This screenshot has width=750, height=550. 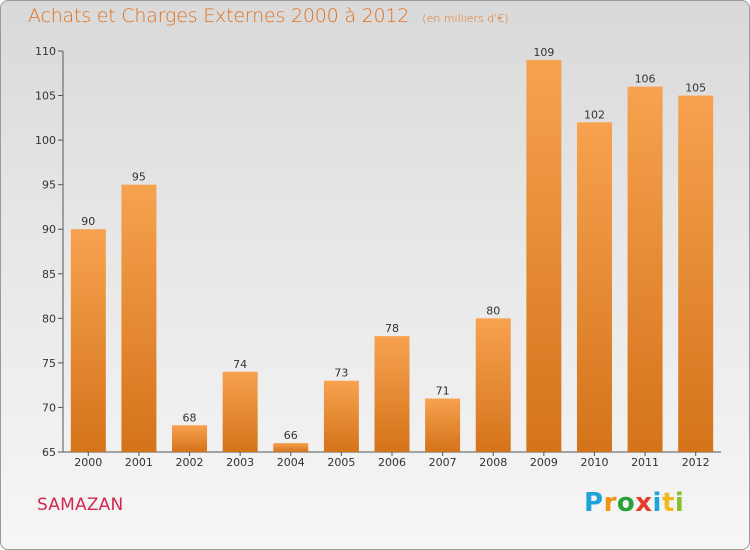 I want to click on bar-value-label: 74, so click(x=240, y=364).